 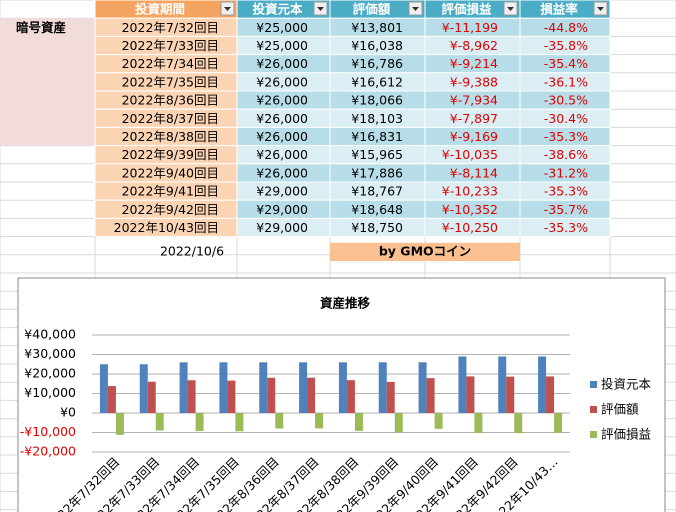 What do you see at coordinates (170, 63) in the screenshot?
I see `cell-text: 2022年7/34回目` at bounding box center [170, 63].